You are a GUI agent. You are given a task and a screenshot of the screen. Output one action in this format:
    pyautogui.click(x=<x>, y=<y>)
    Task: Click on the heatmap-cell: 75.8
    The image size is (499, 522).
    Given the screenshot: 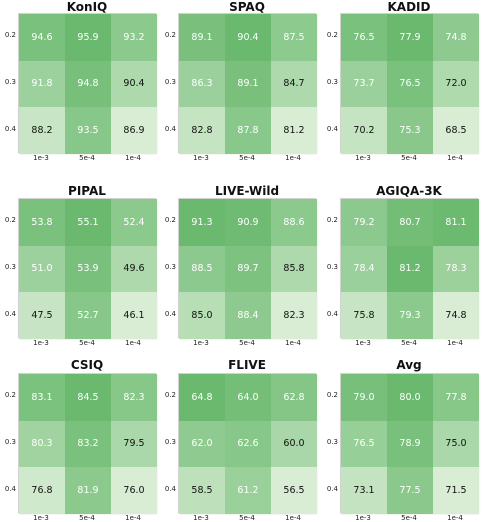 What is the action you would take?
    pyautogui.click(x=364, y=315)
    